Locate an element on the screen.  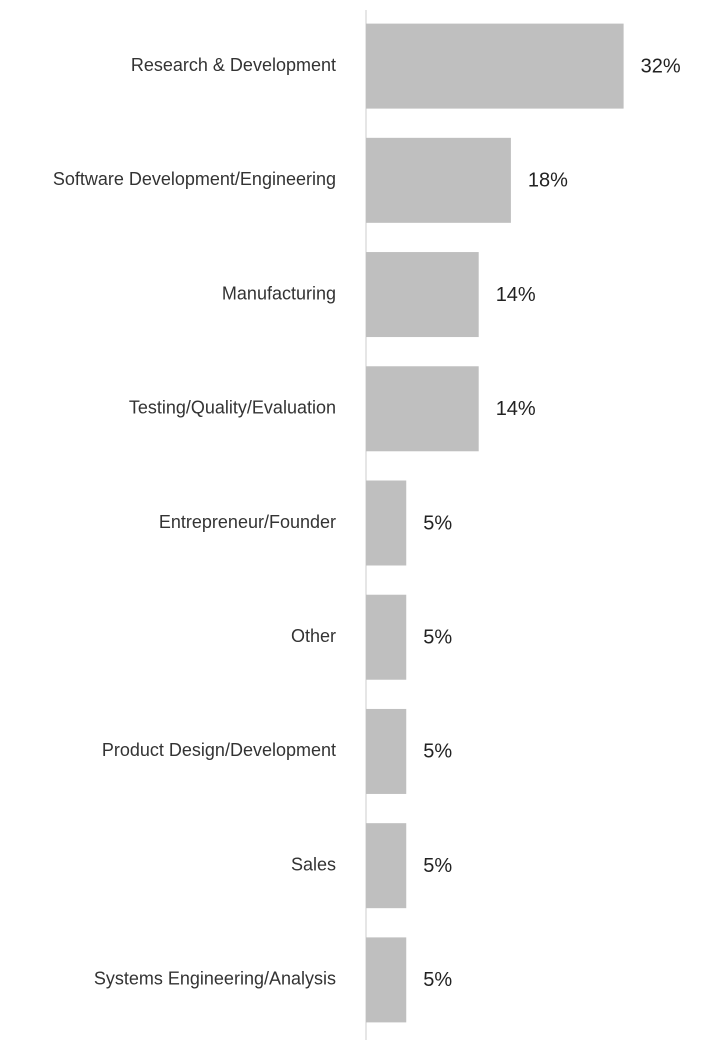
category-label: Software Development/Engineering is located at coordinates (194, 179).